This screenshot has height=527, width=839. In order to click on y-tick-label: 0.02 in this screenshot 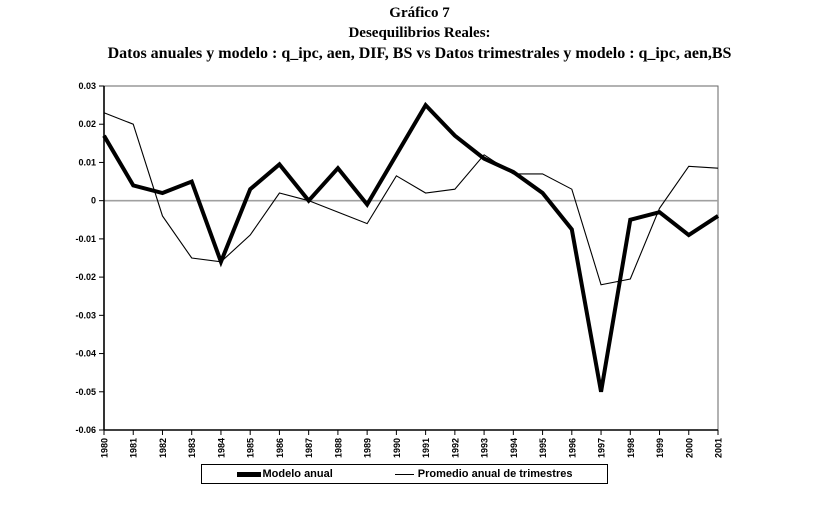, I will do `click(87, 124)`.